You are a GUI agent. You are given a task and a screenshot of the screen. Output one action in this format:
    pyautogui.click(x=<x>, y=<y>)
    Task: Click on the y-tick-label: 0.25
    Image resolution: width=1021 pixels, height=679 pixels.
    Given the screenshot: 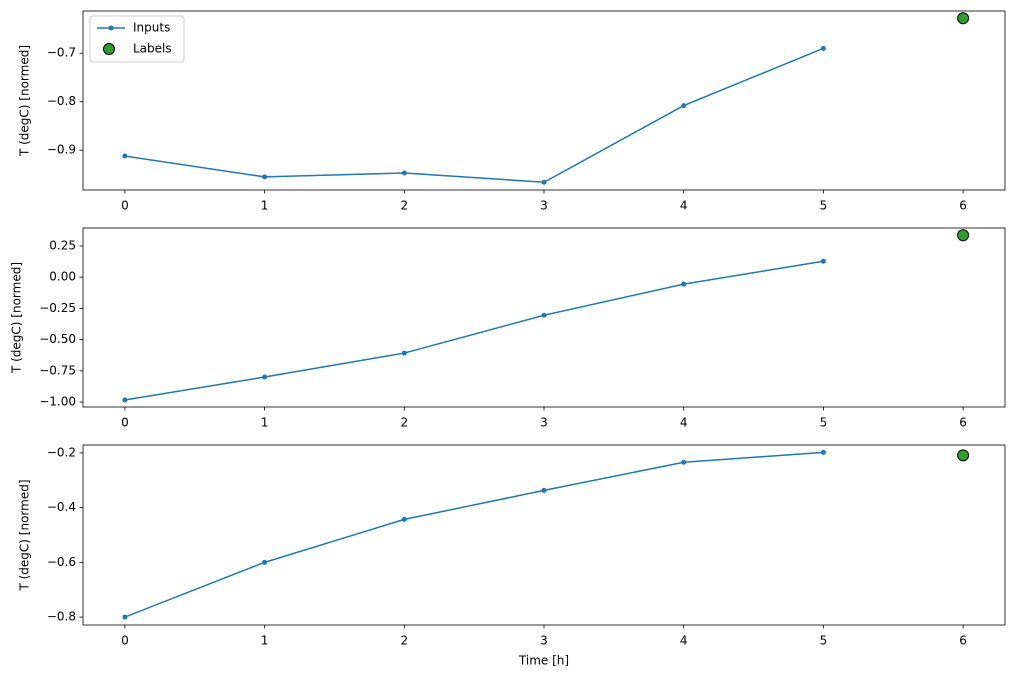 What is the action you would take?
    pyautogui.click(x=62, y=245)
    